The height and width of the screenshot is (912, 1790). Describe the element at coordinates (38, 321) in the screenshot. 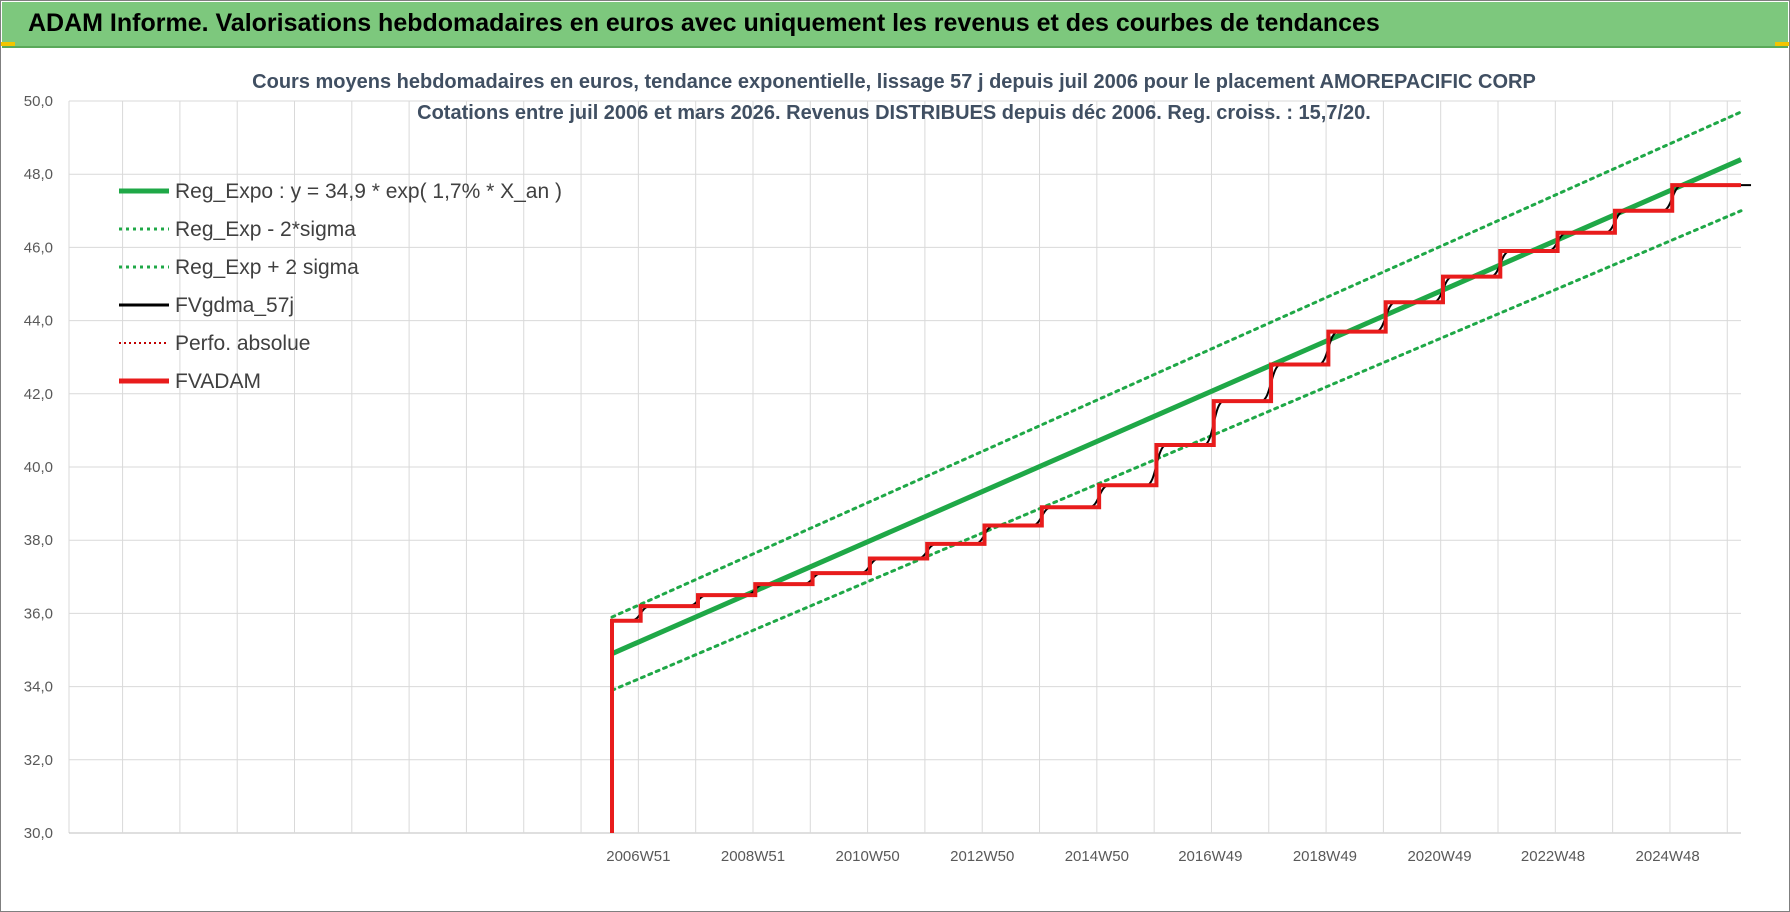

I see `y-tick-label: 44,0` at that location.